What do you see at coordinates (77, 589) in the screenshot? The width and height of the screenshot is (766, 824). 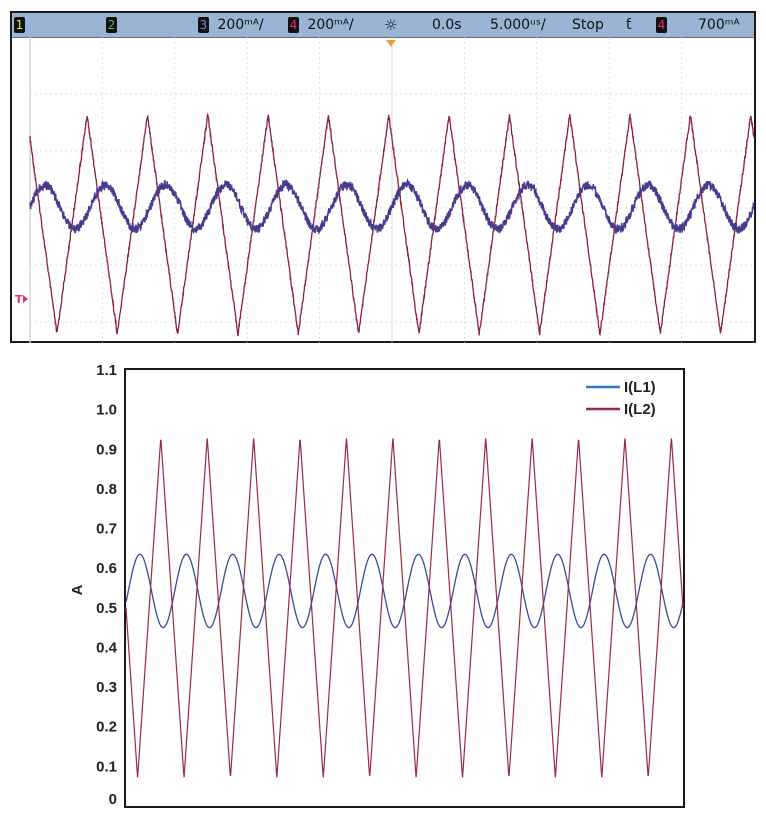 I see `y-axis-label: A` at bounding box center [77, 589].